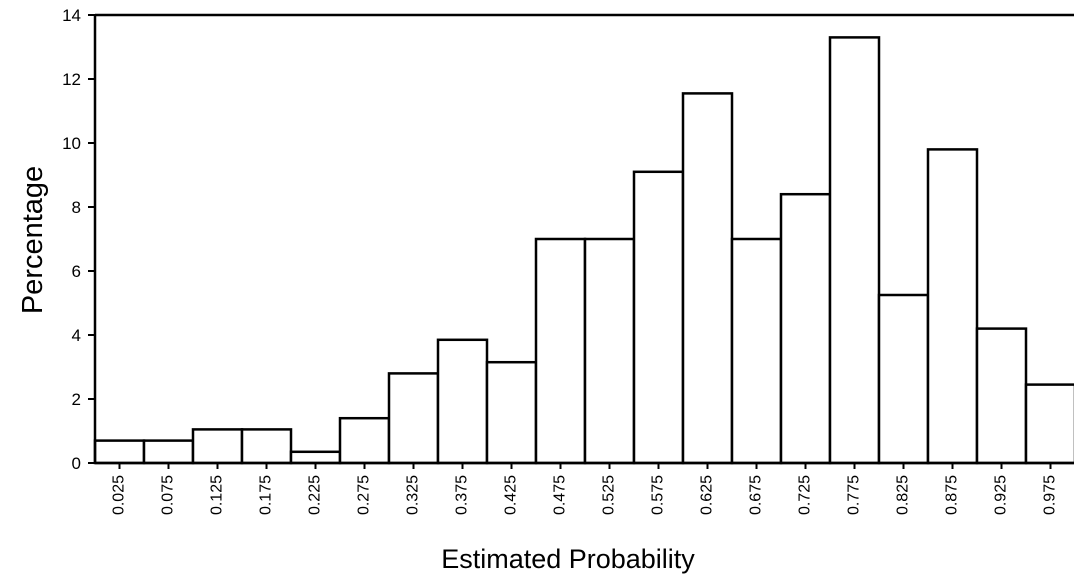 Image resolution: width=1074 pixels, height=577 pixels. I want to click on x-tick-label: 0.775, so click(854, 495).